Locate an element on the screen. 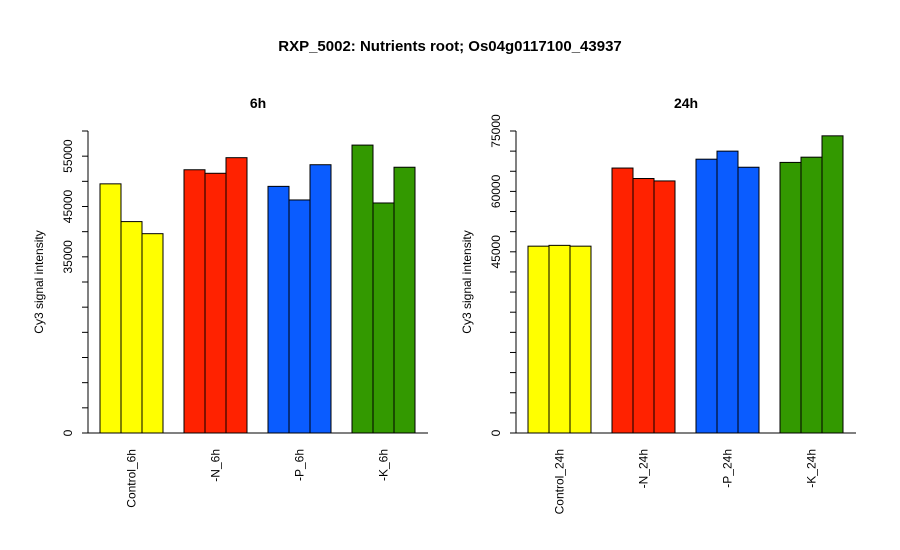 This screenshot has height=550, width=900. panel-title: 6h is located at coordinates (258, 103).